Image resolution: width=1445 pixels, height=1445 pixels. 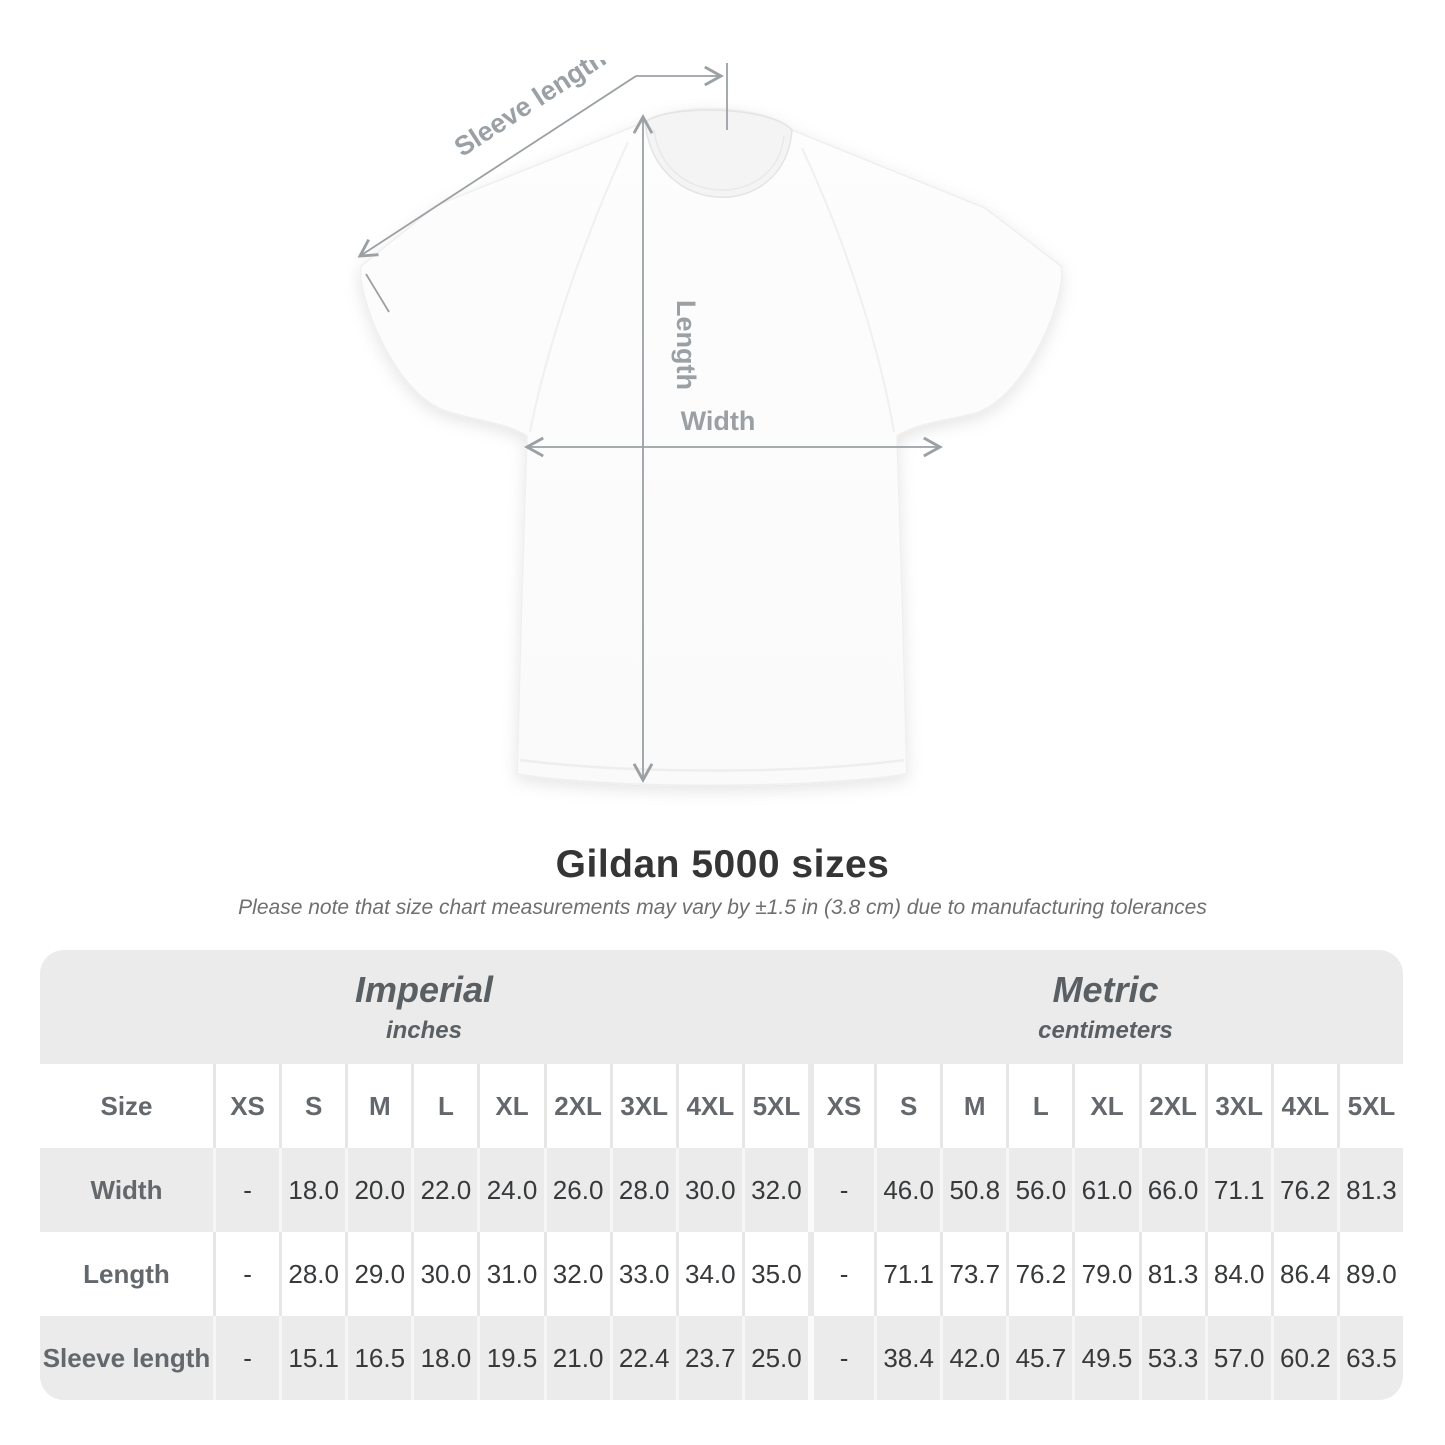 I want to click on sleeve-diagonal-arrow, so click(x=497, y=166).